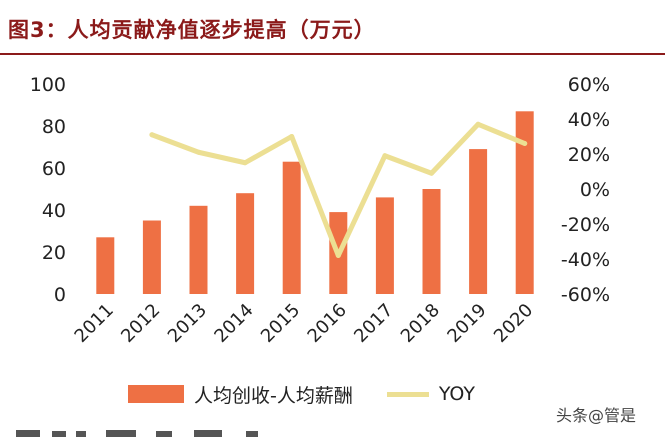 The height and width of the screenshot is (437, 665). Describe the element at coordinates (48, 190) in the screenshot. I see `left-axis: 0 20 40 60 80 100` at that location.